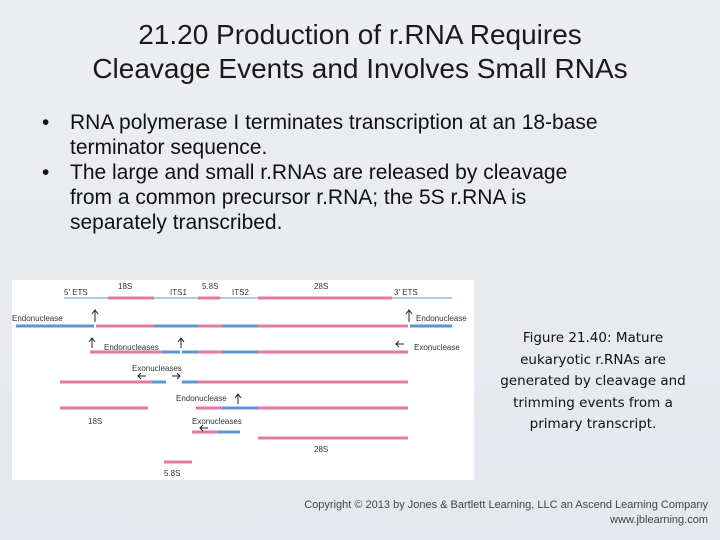 This screenshot has height=540, width=720. I want to click on segment-18s, so click(131, 298).